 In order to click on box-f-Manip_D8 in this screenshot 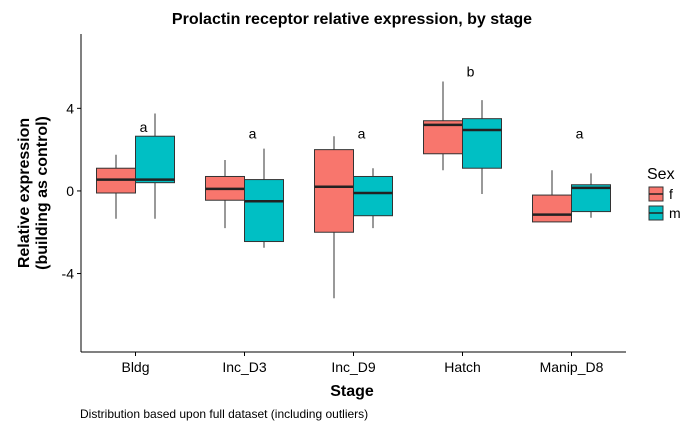, I will do `click(552, 196)`.